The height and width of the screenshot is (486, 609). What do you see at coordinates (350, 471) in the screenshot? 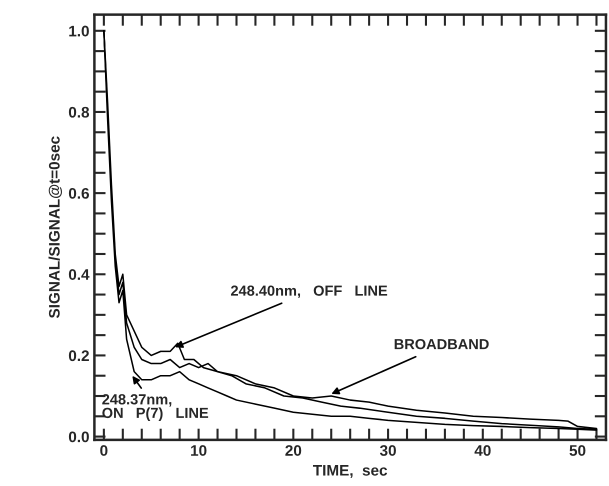
I see `x-axis-title: TIME, sec` at bounding box center [350, 471].